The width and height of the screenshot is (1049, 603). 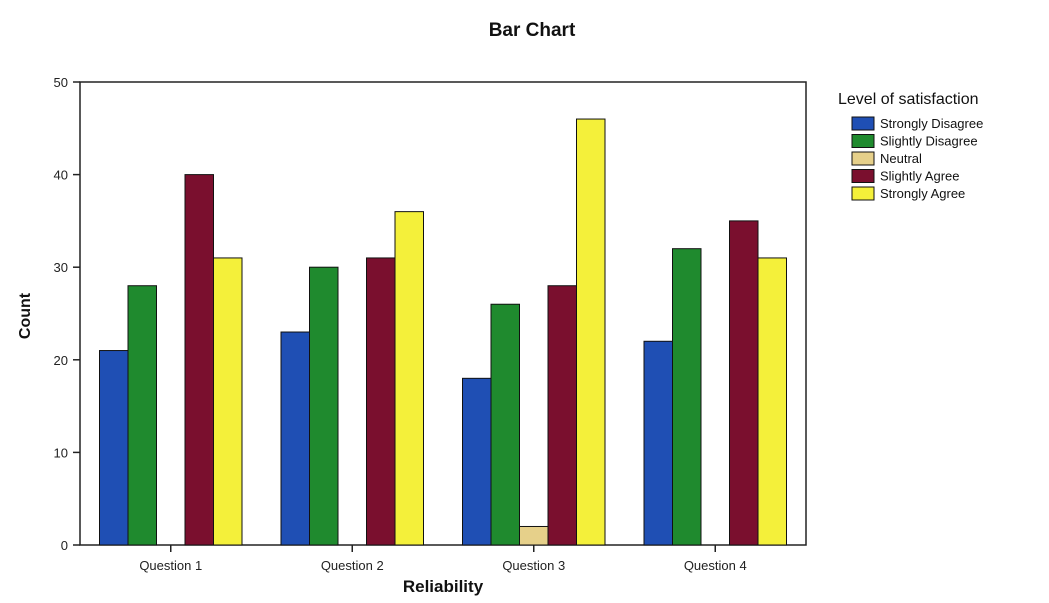 What do you see at coordinates (920, 176) in the screenshot?
I see `legend-entry: Slightly Agree` at bounding box center [920, 176].